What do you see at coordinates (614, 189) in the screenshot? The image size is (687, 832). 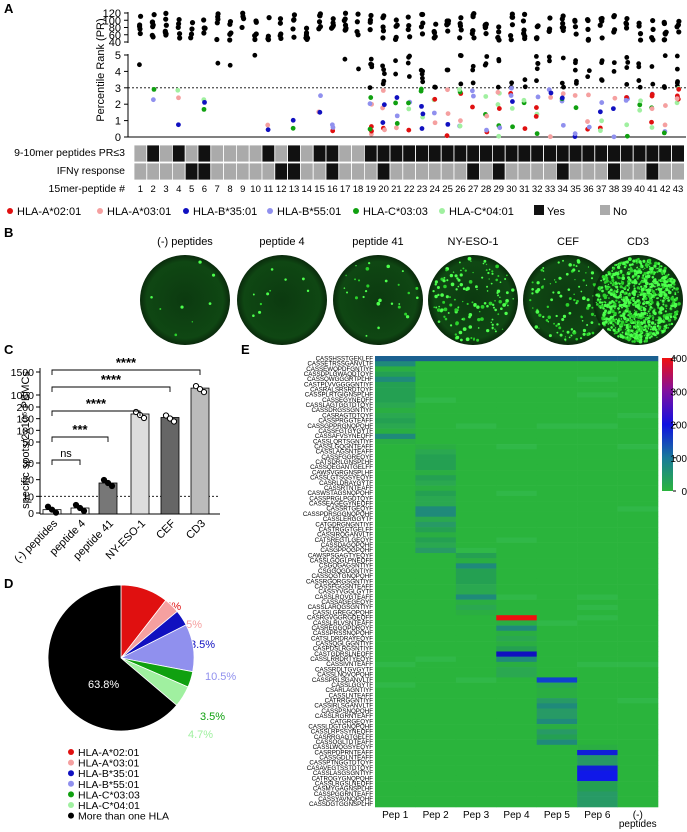 I see `peptide-number: 38` at bounding box center [614, 189].